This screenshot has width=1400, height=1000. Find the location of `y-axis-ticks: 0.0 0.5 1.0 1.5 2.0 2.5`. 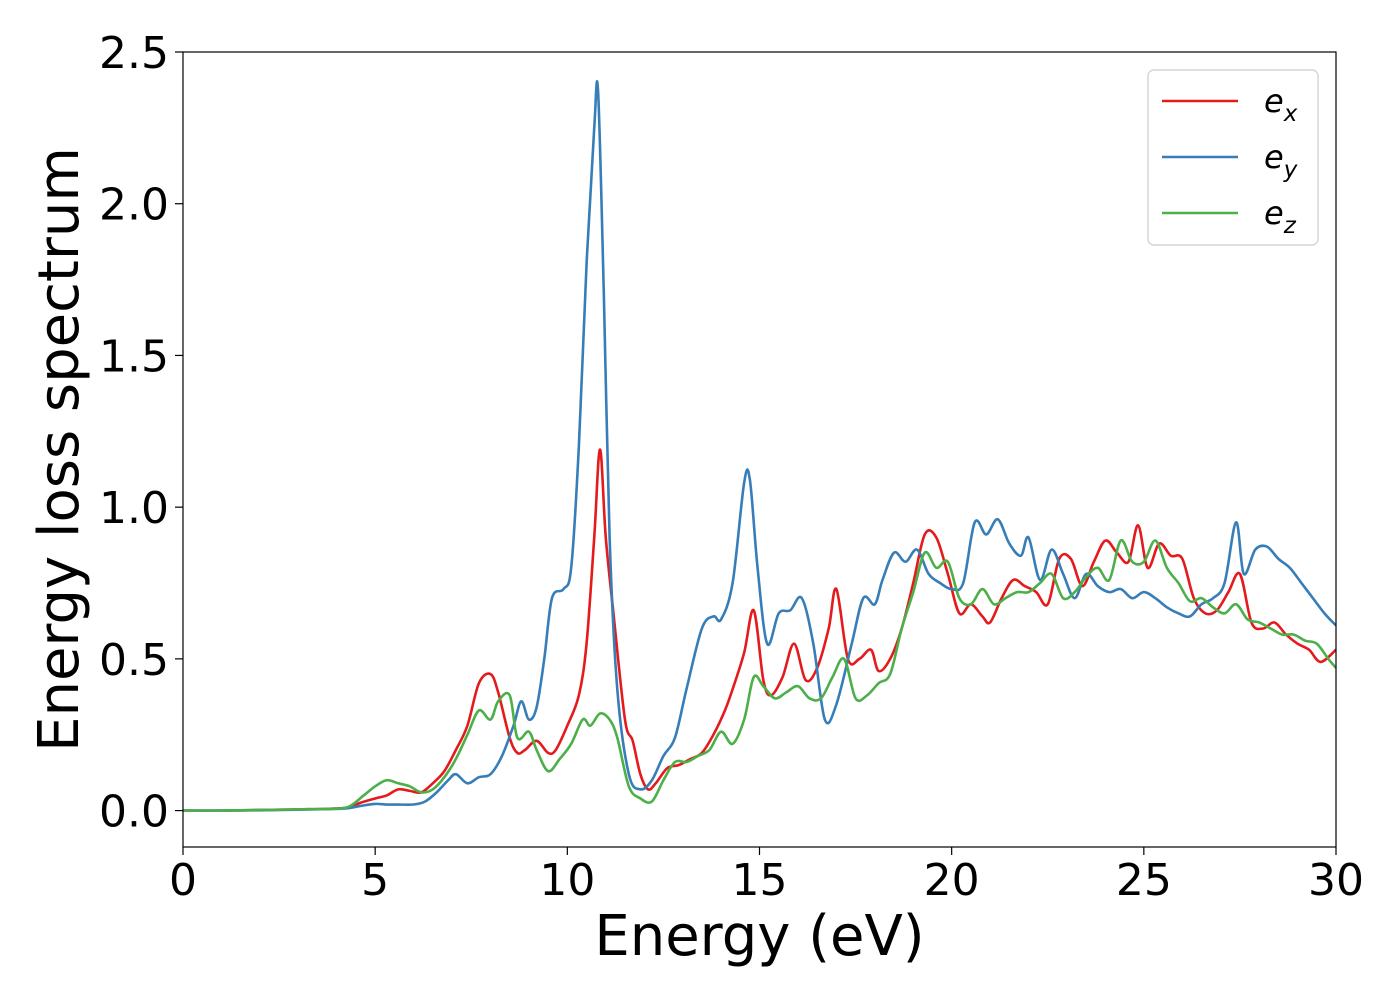

y-axis-ticks: 0.0 0.5 1.0 1.5 2.0 2.5 is located at coordinates (141, 433).